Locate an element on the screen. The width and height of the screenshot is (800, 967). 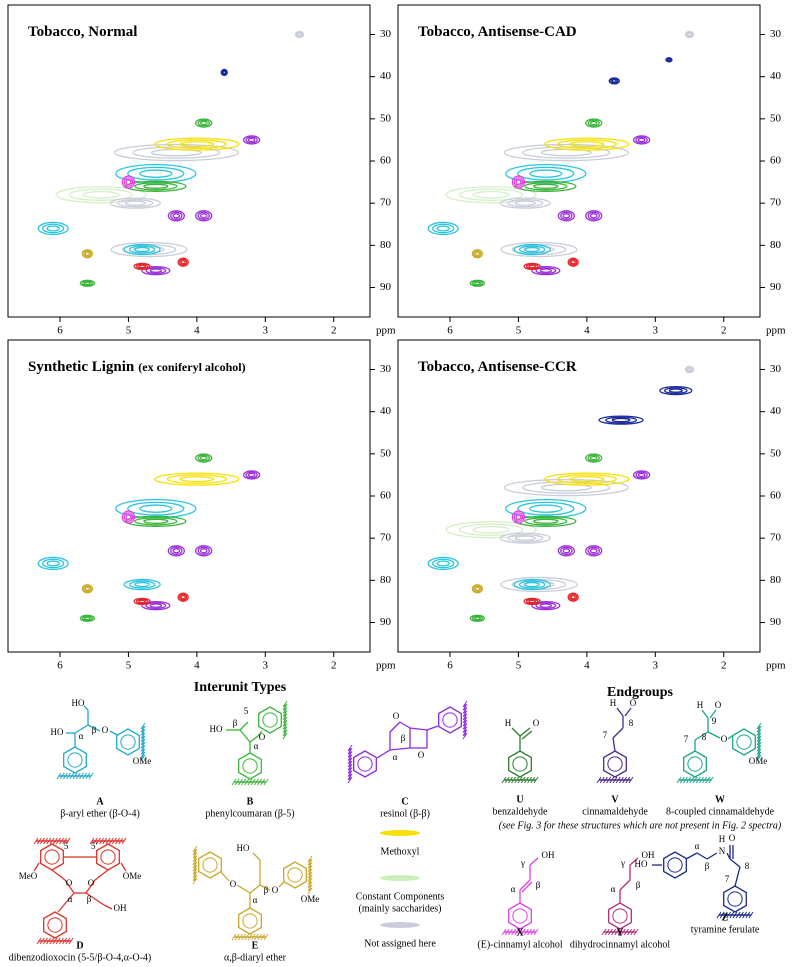
y-tick-label: 90 is located at coordinates (386, 287).